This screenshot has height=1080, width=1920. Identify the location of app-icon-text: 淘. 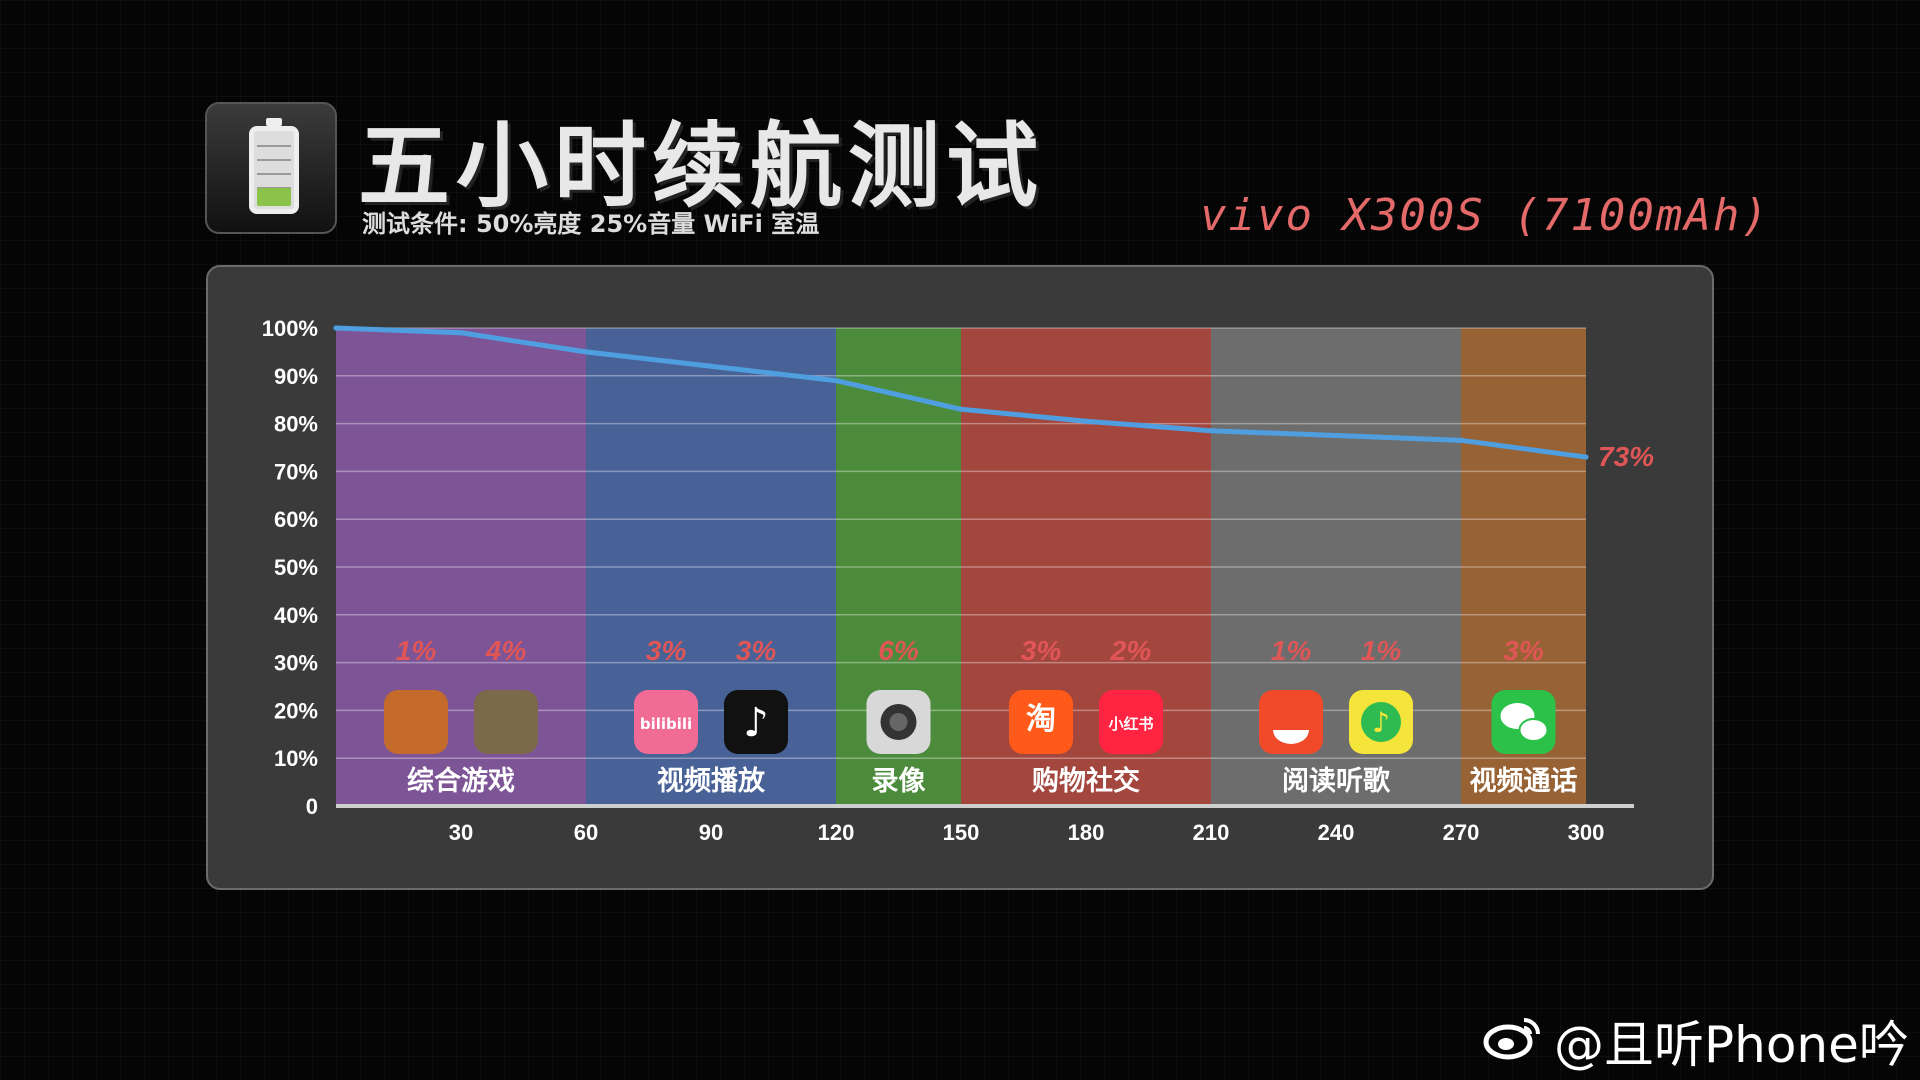
(1041, 719).